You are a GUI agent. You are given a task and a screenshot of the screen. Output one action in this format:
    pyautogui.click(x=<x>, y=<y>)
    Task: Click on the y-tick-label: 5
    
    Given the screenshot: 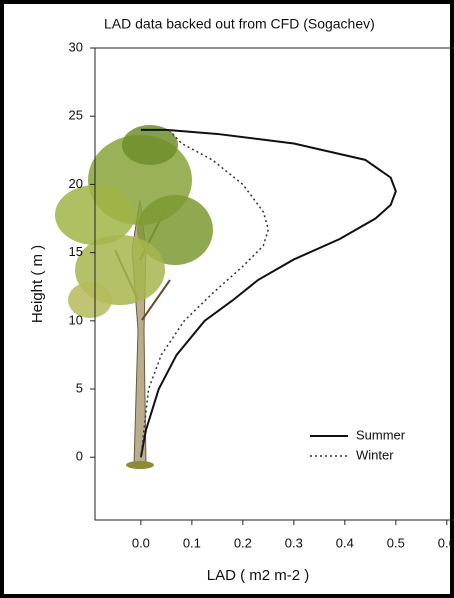 What is the action you would take?
    pyautogui.click(x=79, y=387)
    